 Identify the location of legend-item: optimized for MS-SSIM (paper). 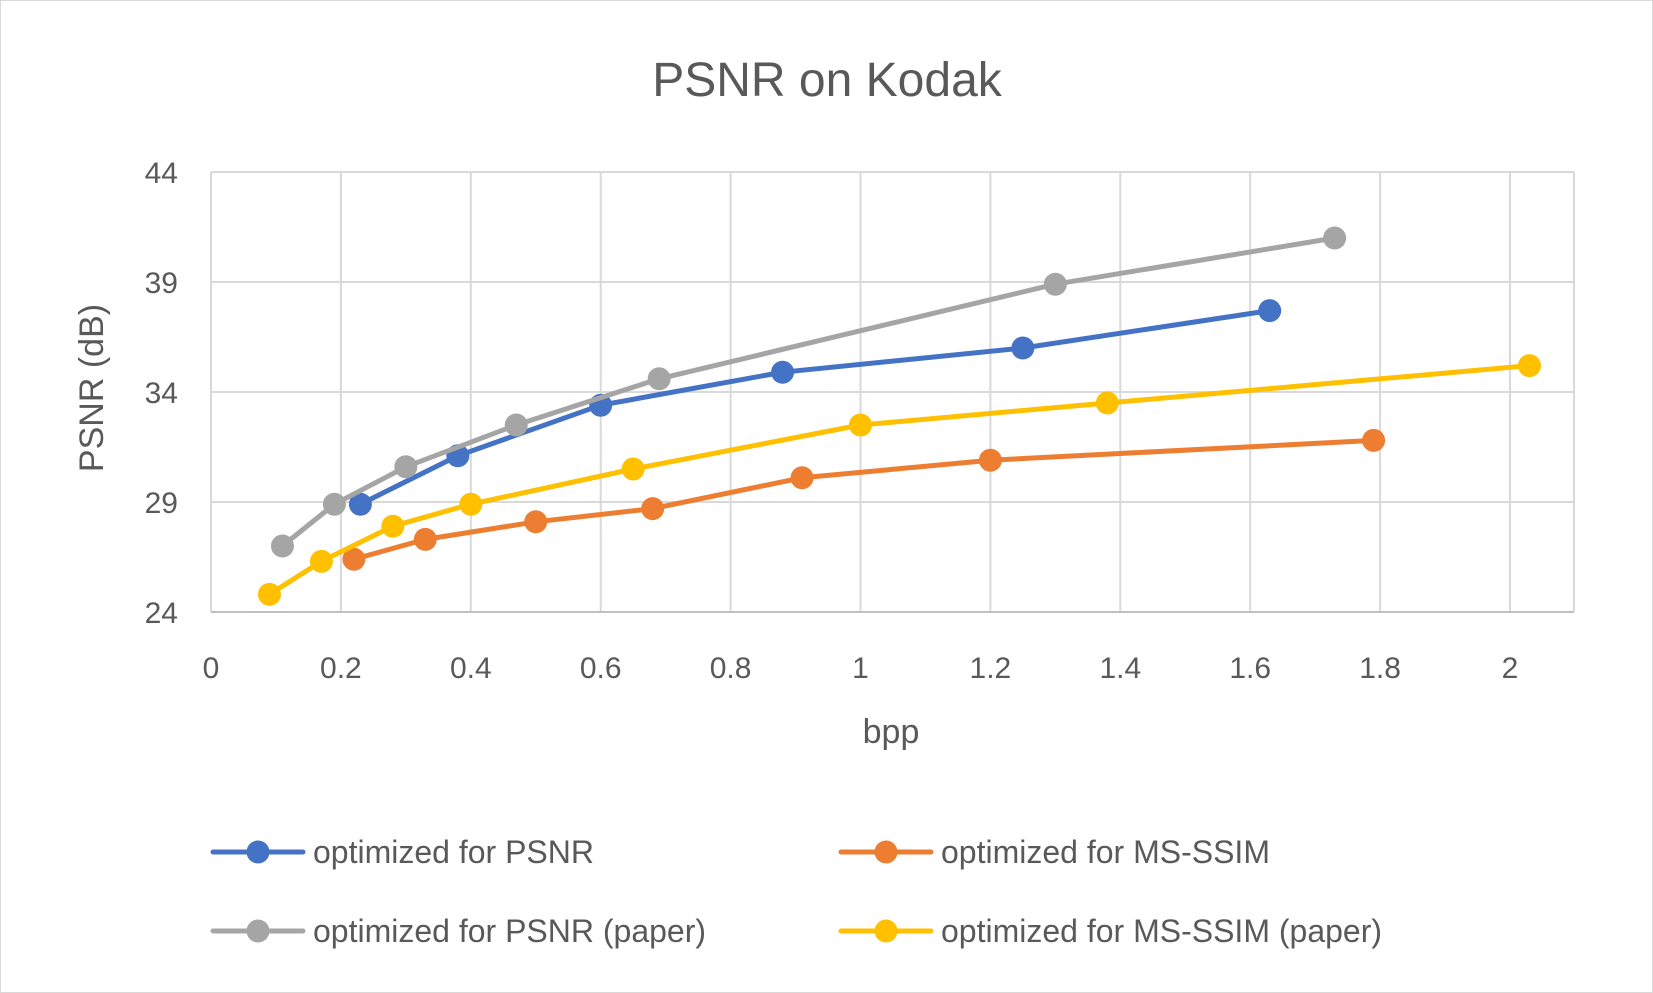
(1110, 931).